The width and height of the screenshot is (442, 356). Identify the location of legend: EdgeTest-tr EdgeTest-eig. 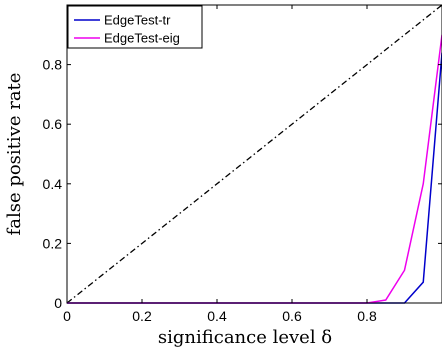
(135, 27).